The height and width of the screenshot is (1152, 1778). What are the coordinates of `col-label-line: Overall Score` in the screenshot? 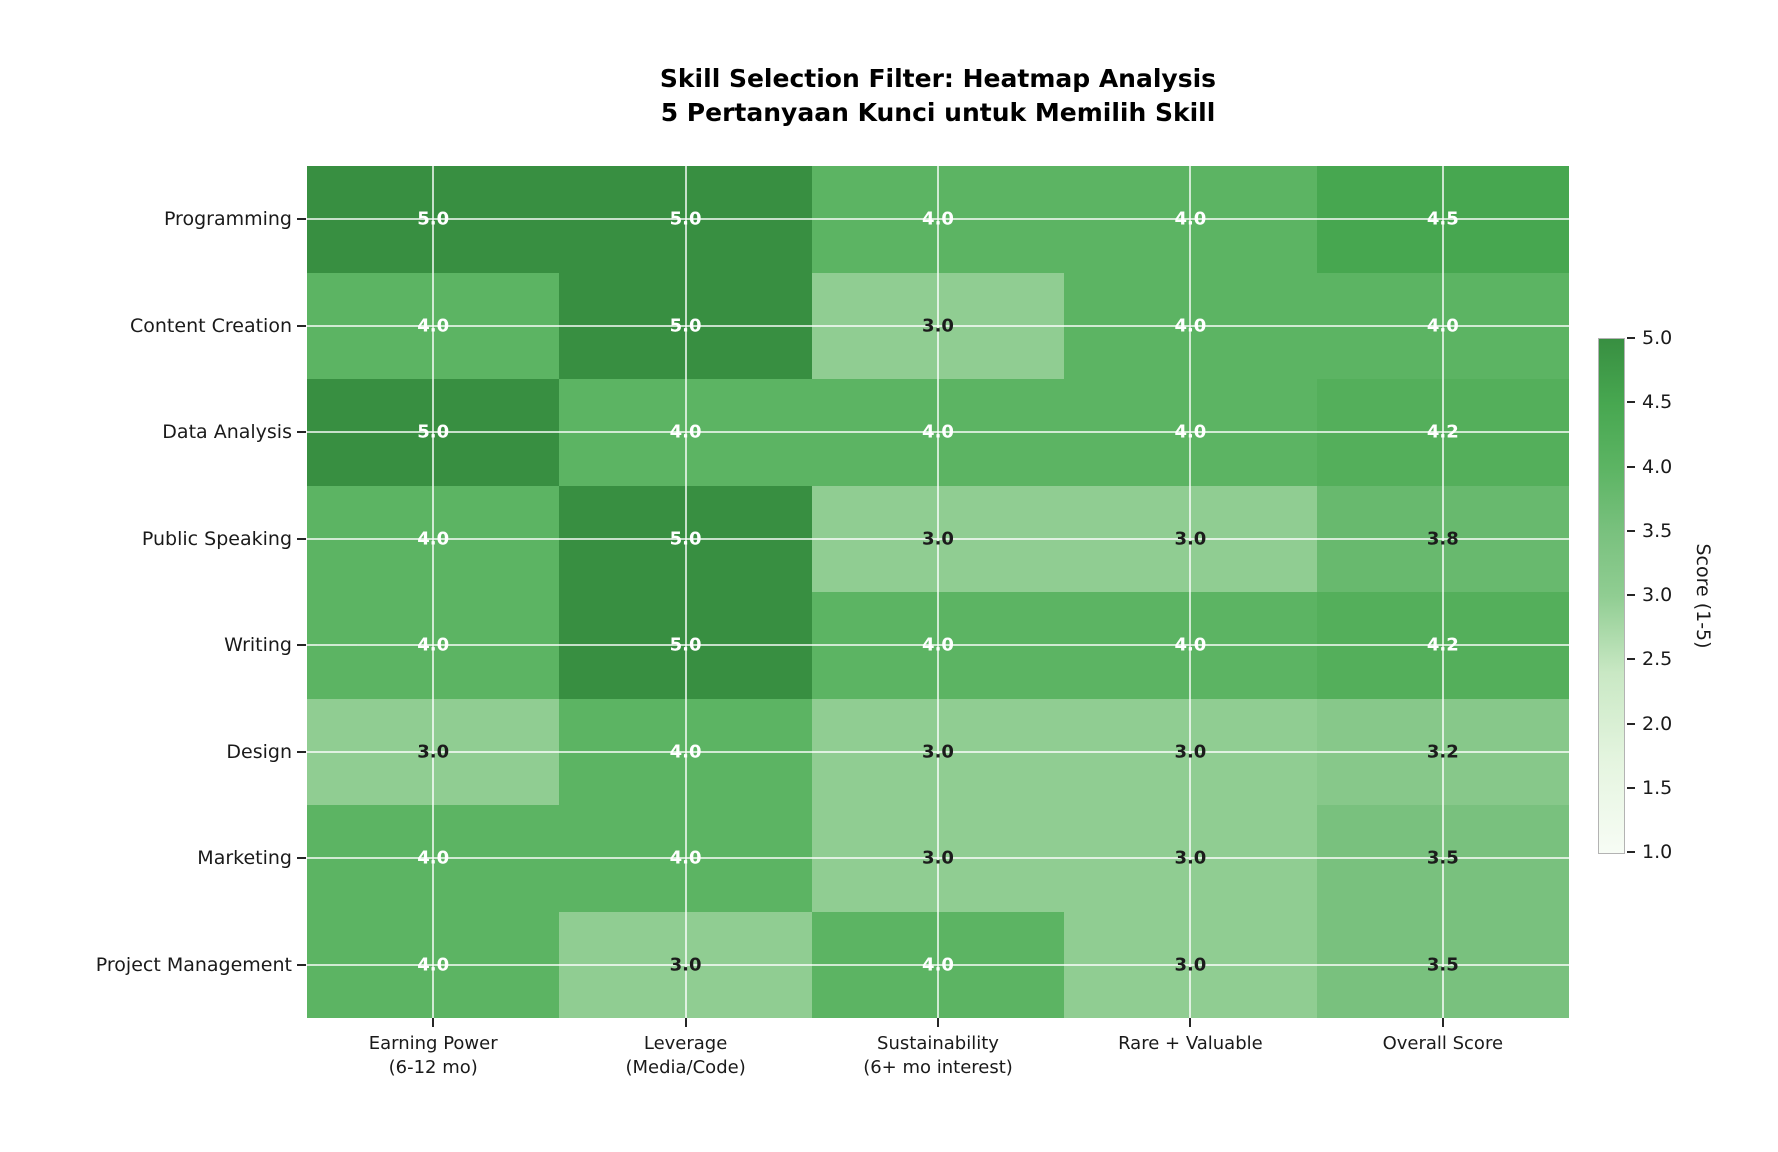 It's located at (1443, 1043).